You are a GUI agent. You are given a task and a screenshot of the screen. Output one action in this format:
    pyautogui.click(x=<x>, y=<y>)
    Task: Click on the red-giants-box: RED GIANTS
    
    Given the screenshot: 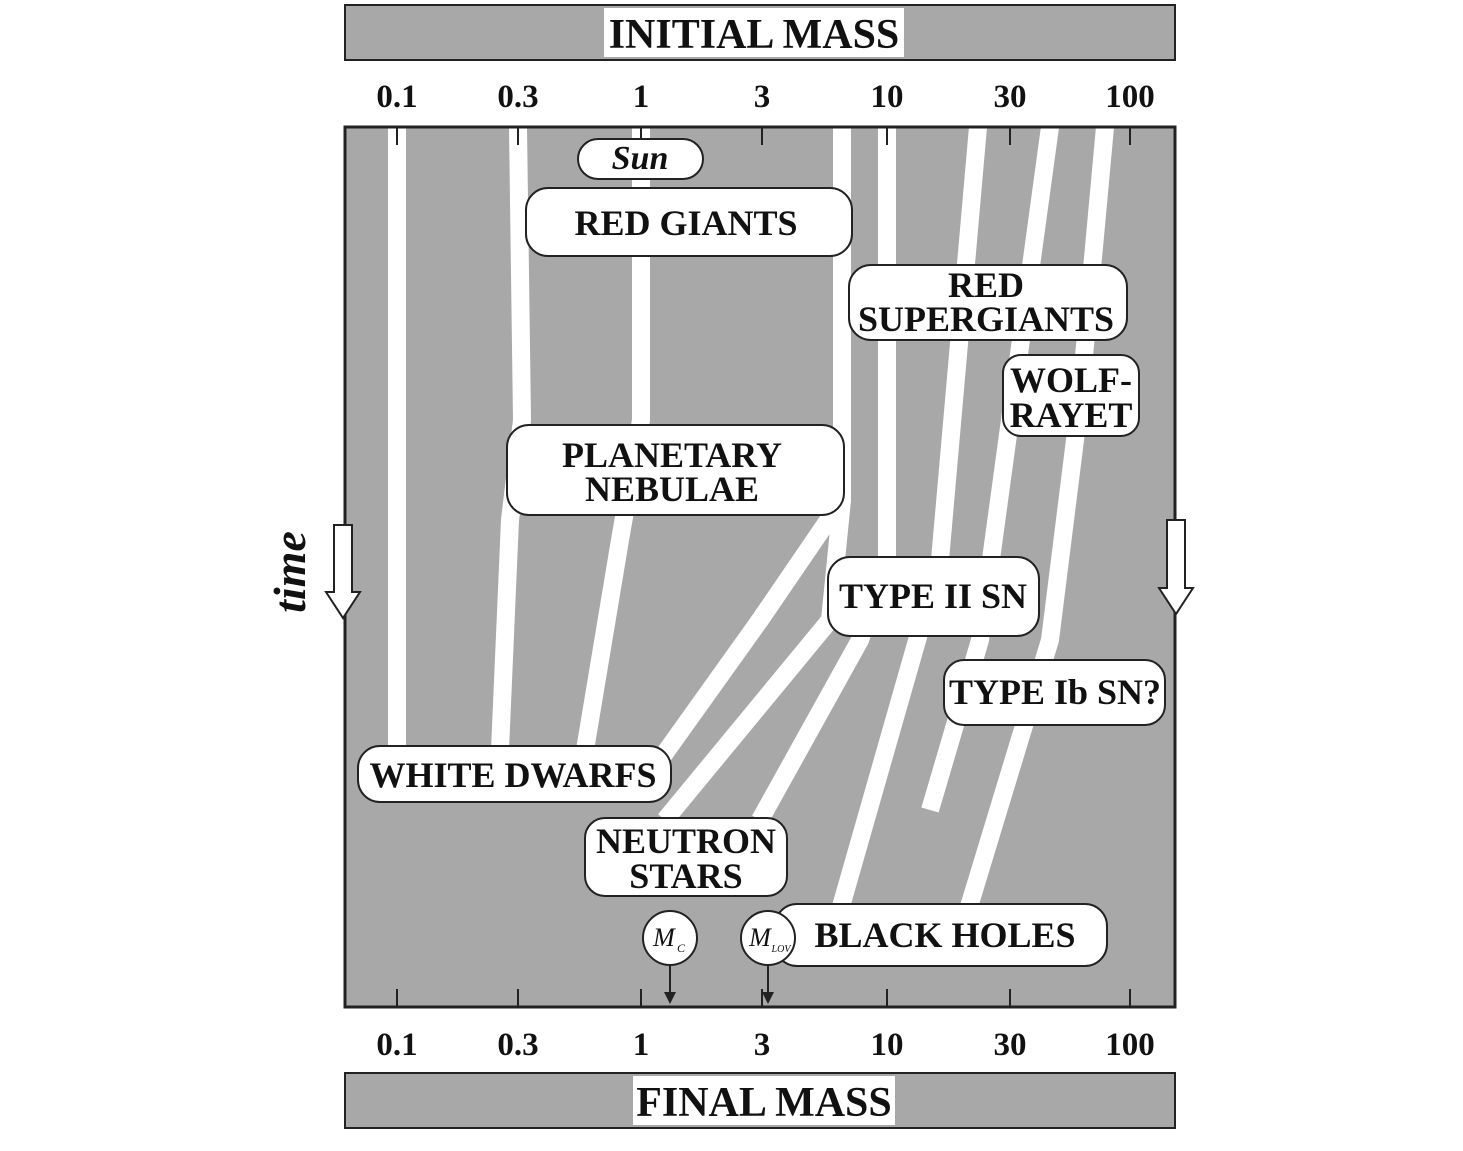 What is the action you would take?
    pyautogui.click(x=689, y=222)
    